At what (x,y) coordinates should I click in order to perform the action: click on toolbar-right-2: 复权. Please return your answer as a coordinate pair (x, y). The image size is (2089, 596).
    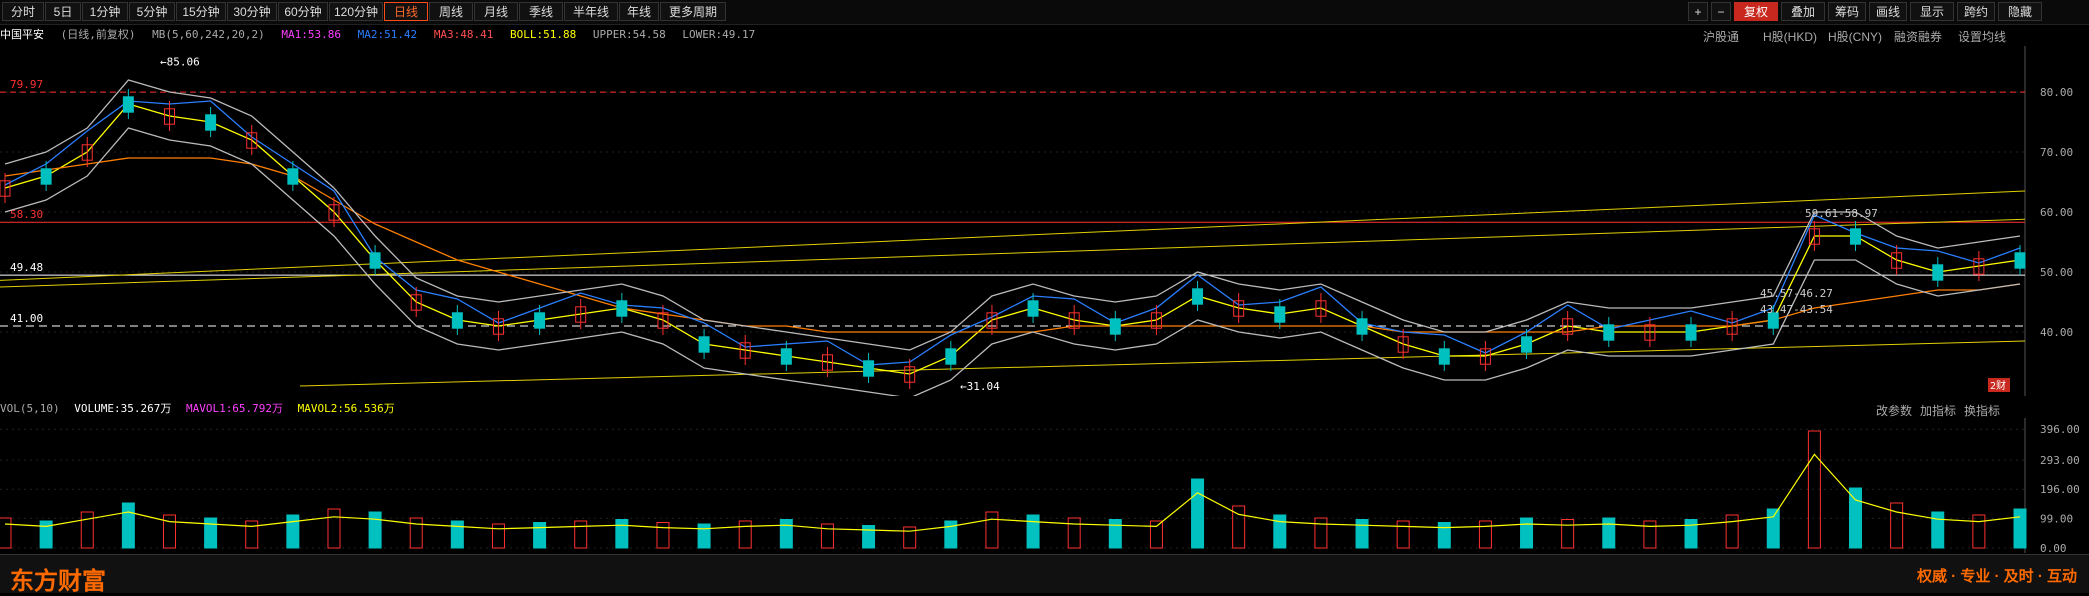
    Looking at the image, I should click on (1756, 11).